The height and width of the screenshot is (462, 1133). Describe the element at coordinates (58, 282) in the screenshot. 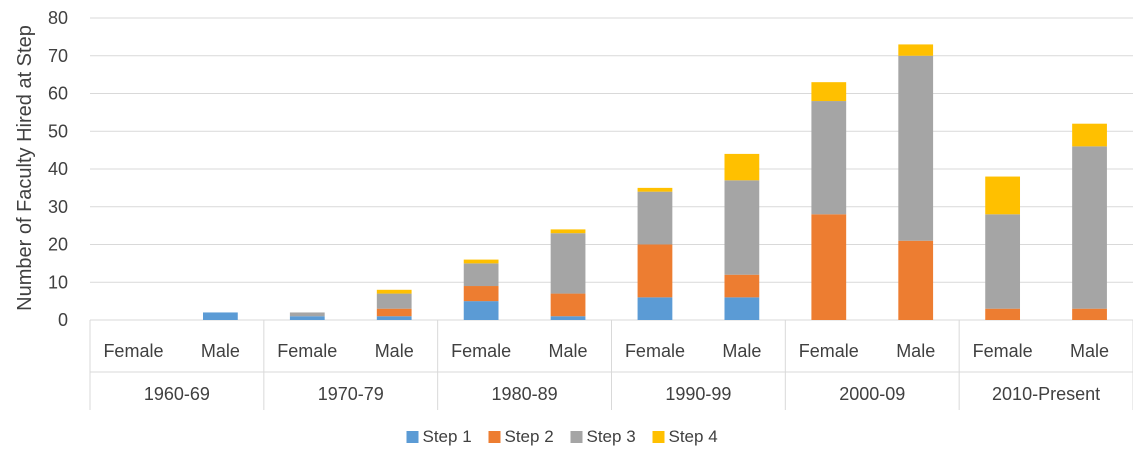

I see `y-tick-label: 10` at that location.